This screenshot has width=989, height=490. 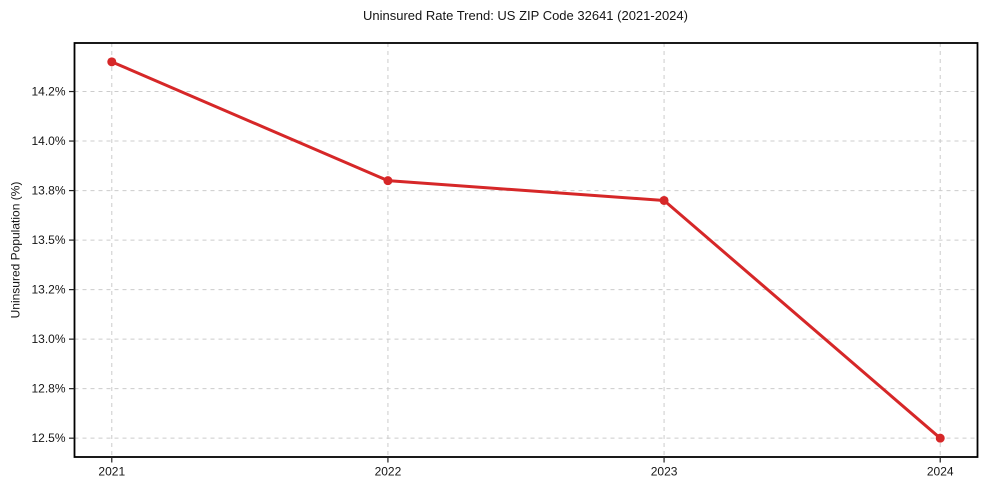 I want to click on x-tick-label: 2021, so click(x=111, y=472).